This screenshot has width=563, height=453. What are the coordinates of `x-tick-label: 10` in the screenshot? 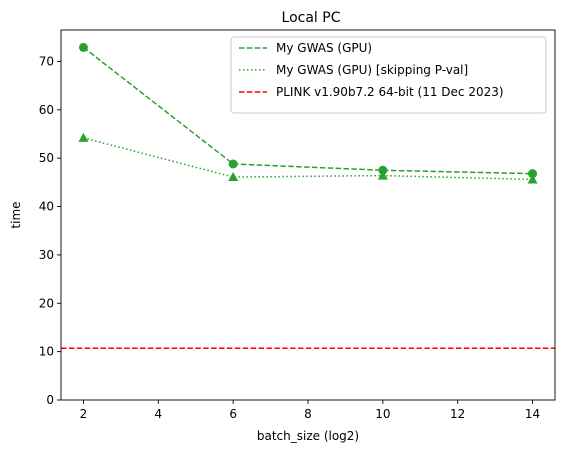 It's located at (382, 414).